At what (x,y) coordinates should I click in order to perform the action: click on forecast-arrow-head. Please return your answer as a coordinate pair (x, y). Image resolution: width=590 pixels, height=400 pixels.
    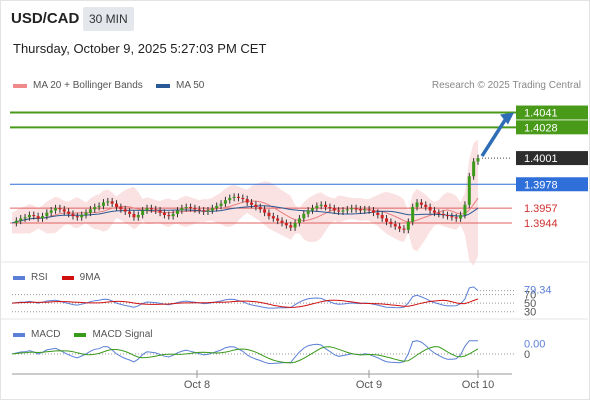
    Looking at the image, I should click on (507, 118).